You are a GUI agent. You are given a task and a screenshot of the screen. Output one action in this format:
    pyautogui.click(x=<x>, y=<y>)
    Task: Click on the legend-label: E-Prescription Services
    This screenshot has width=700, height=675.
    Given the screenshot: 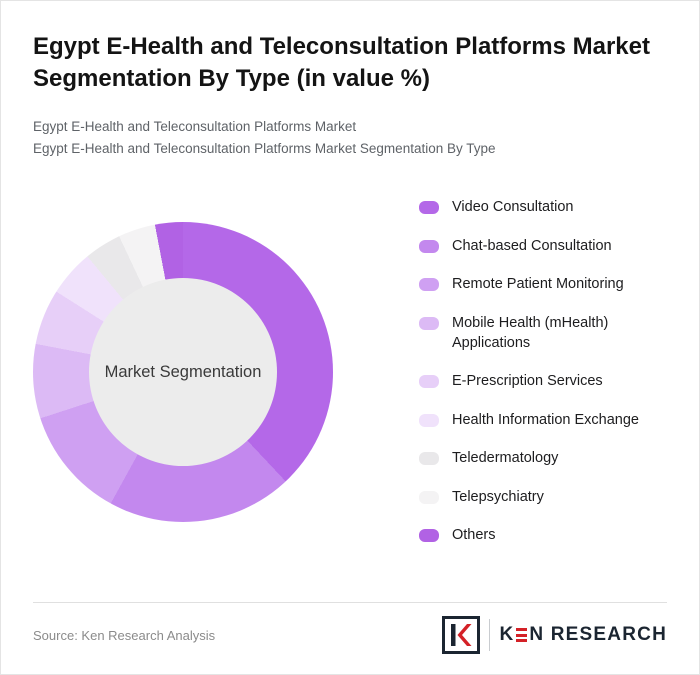 What is the action you would take?
    pyautogui.click(x=527, y=381)
    